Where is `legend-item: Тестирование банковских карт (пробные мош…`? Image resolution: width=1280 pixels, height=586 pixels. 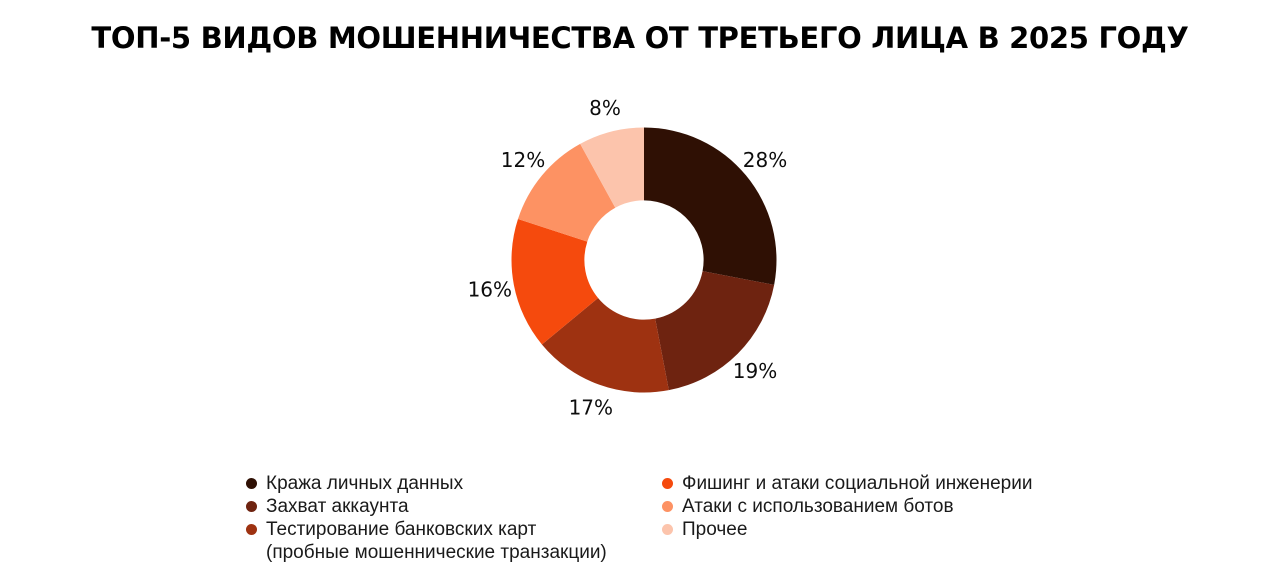 legend-item: Тестирование банковских карт (пробные мош… is located at coordinates (446, 541).